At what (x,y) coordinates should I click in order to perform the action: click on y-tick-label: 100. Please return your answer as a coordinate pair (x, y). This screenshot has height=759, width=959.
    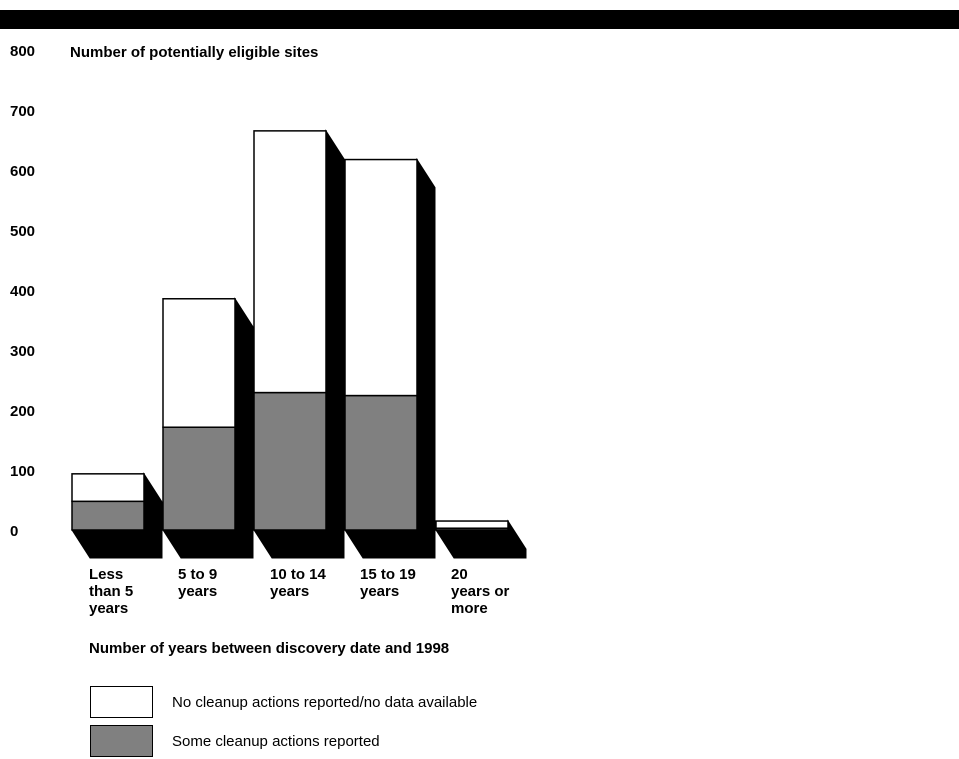
    Looking at the image, I should click on (23, 471).